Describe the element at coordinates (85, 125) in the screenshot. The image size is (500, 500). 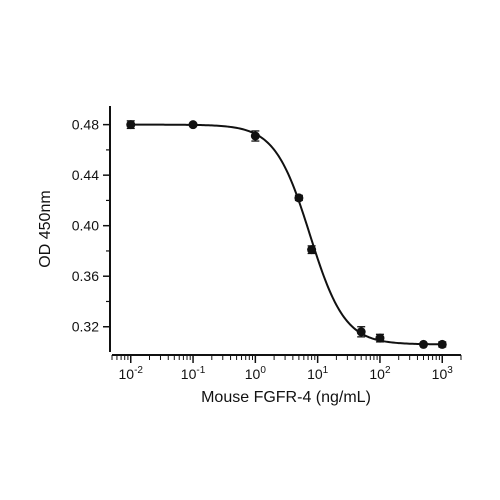
I see `y-tick-label: 0.48` at that location.